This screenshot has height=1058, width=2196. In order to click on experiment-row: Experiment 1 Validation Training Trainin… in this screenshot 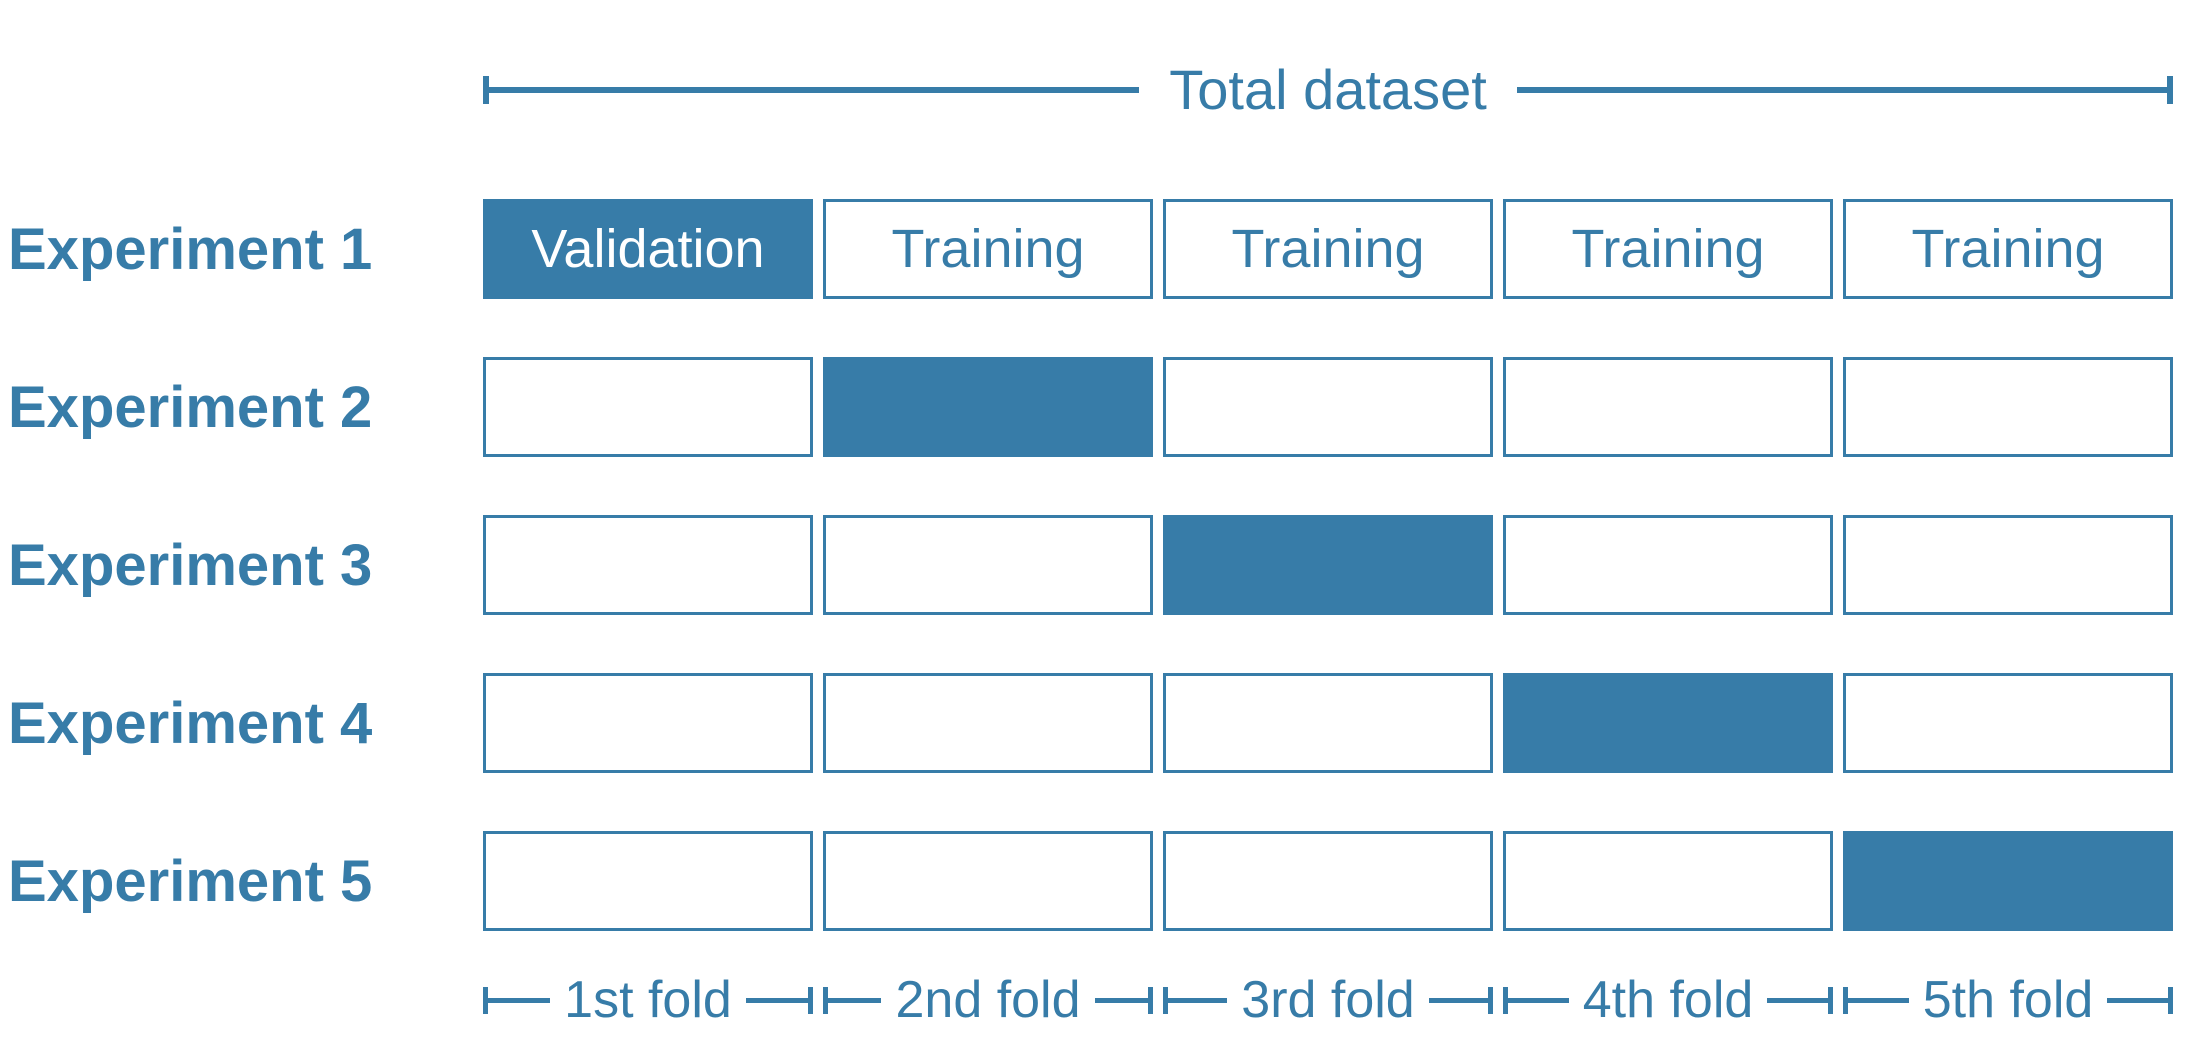, I will do `click(1090, 249)`.